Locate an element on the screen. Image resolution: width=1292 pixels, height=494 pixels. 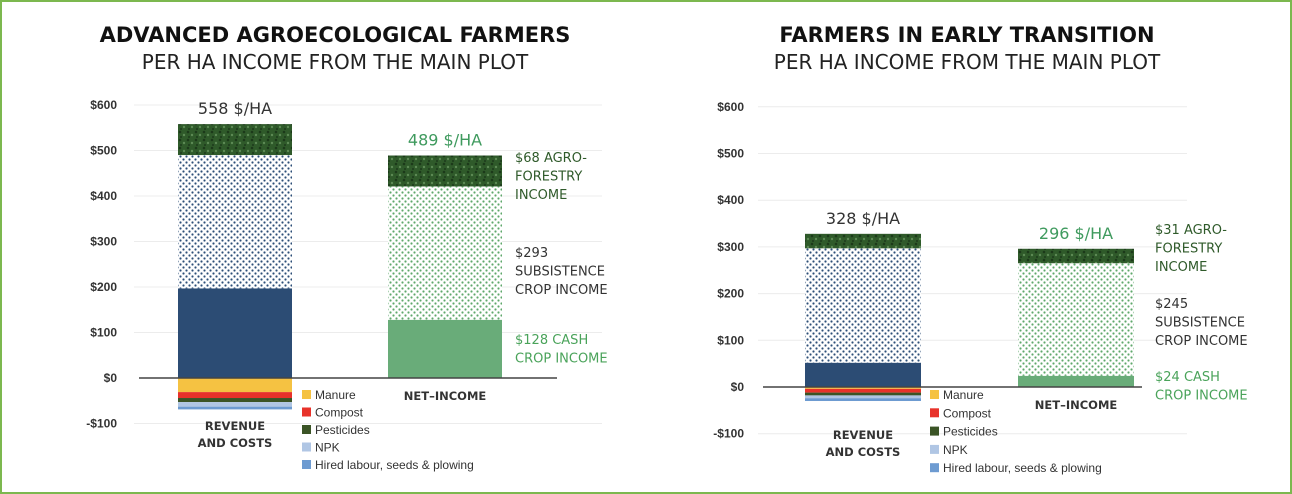
revenue-total-label: 328 $/HA is located at coordinates (863, 218).